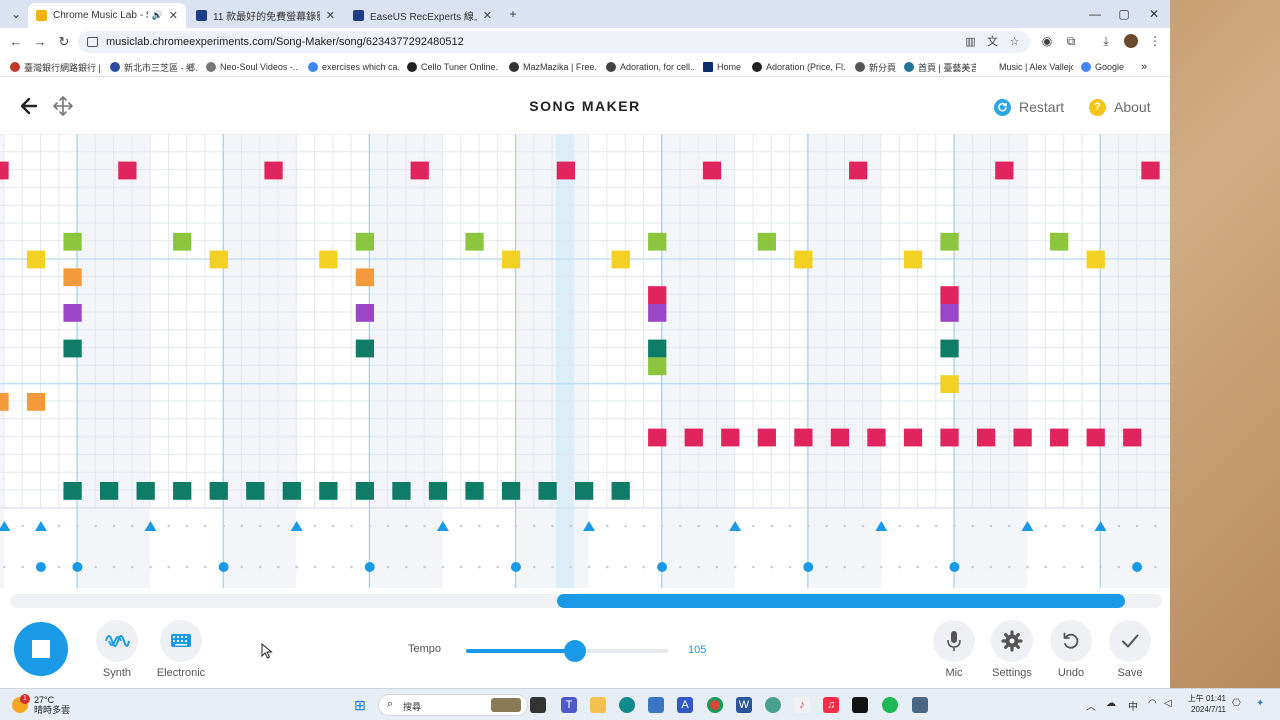 The height and width of the screenshot is (720, 1280). Describe the element at coordinates (575, 651) in the screenshot. I see `tempo-slider-handle` at that location.